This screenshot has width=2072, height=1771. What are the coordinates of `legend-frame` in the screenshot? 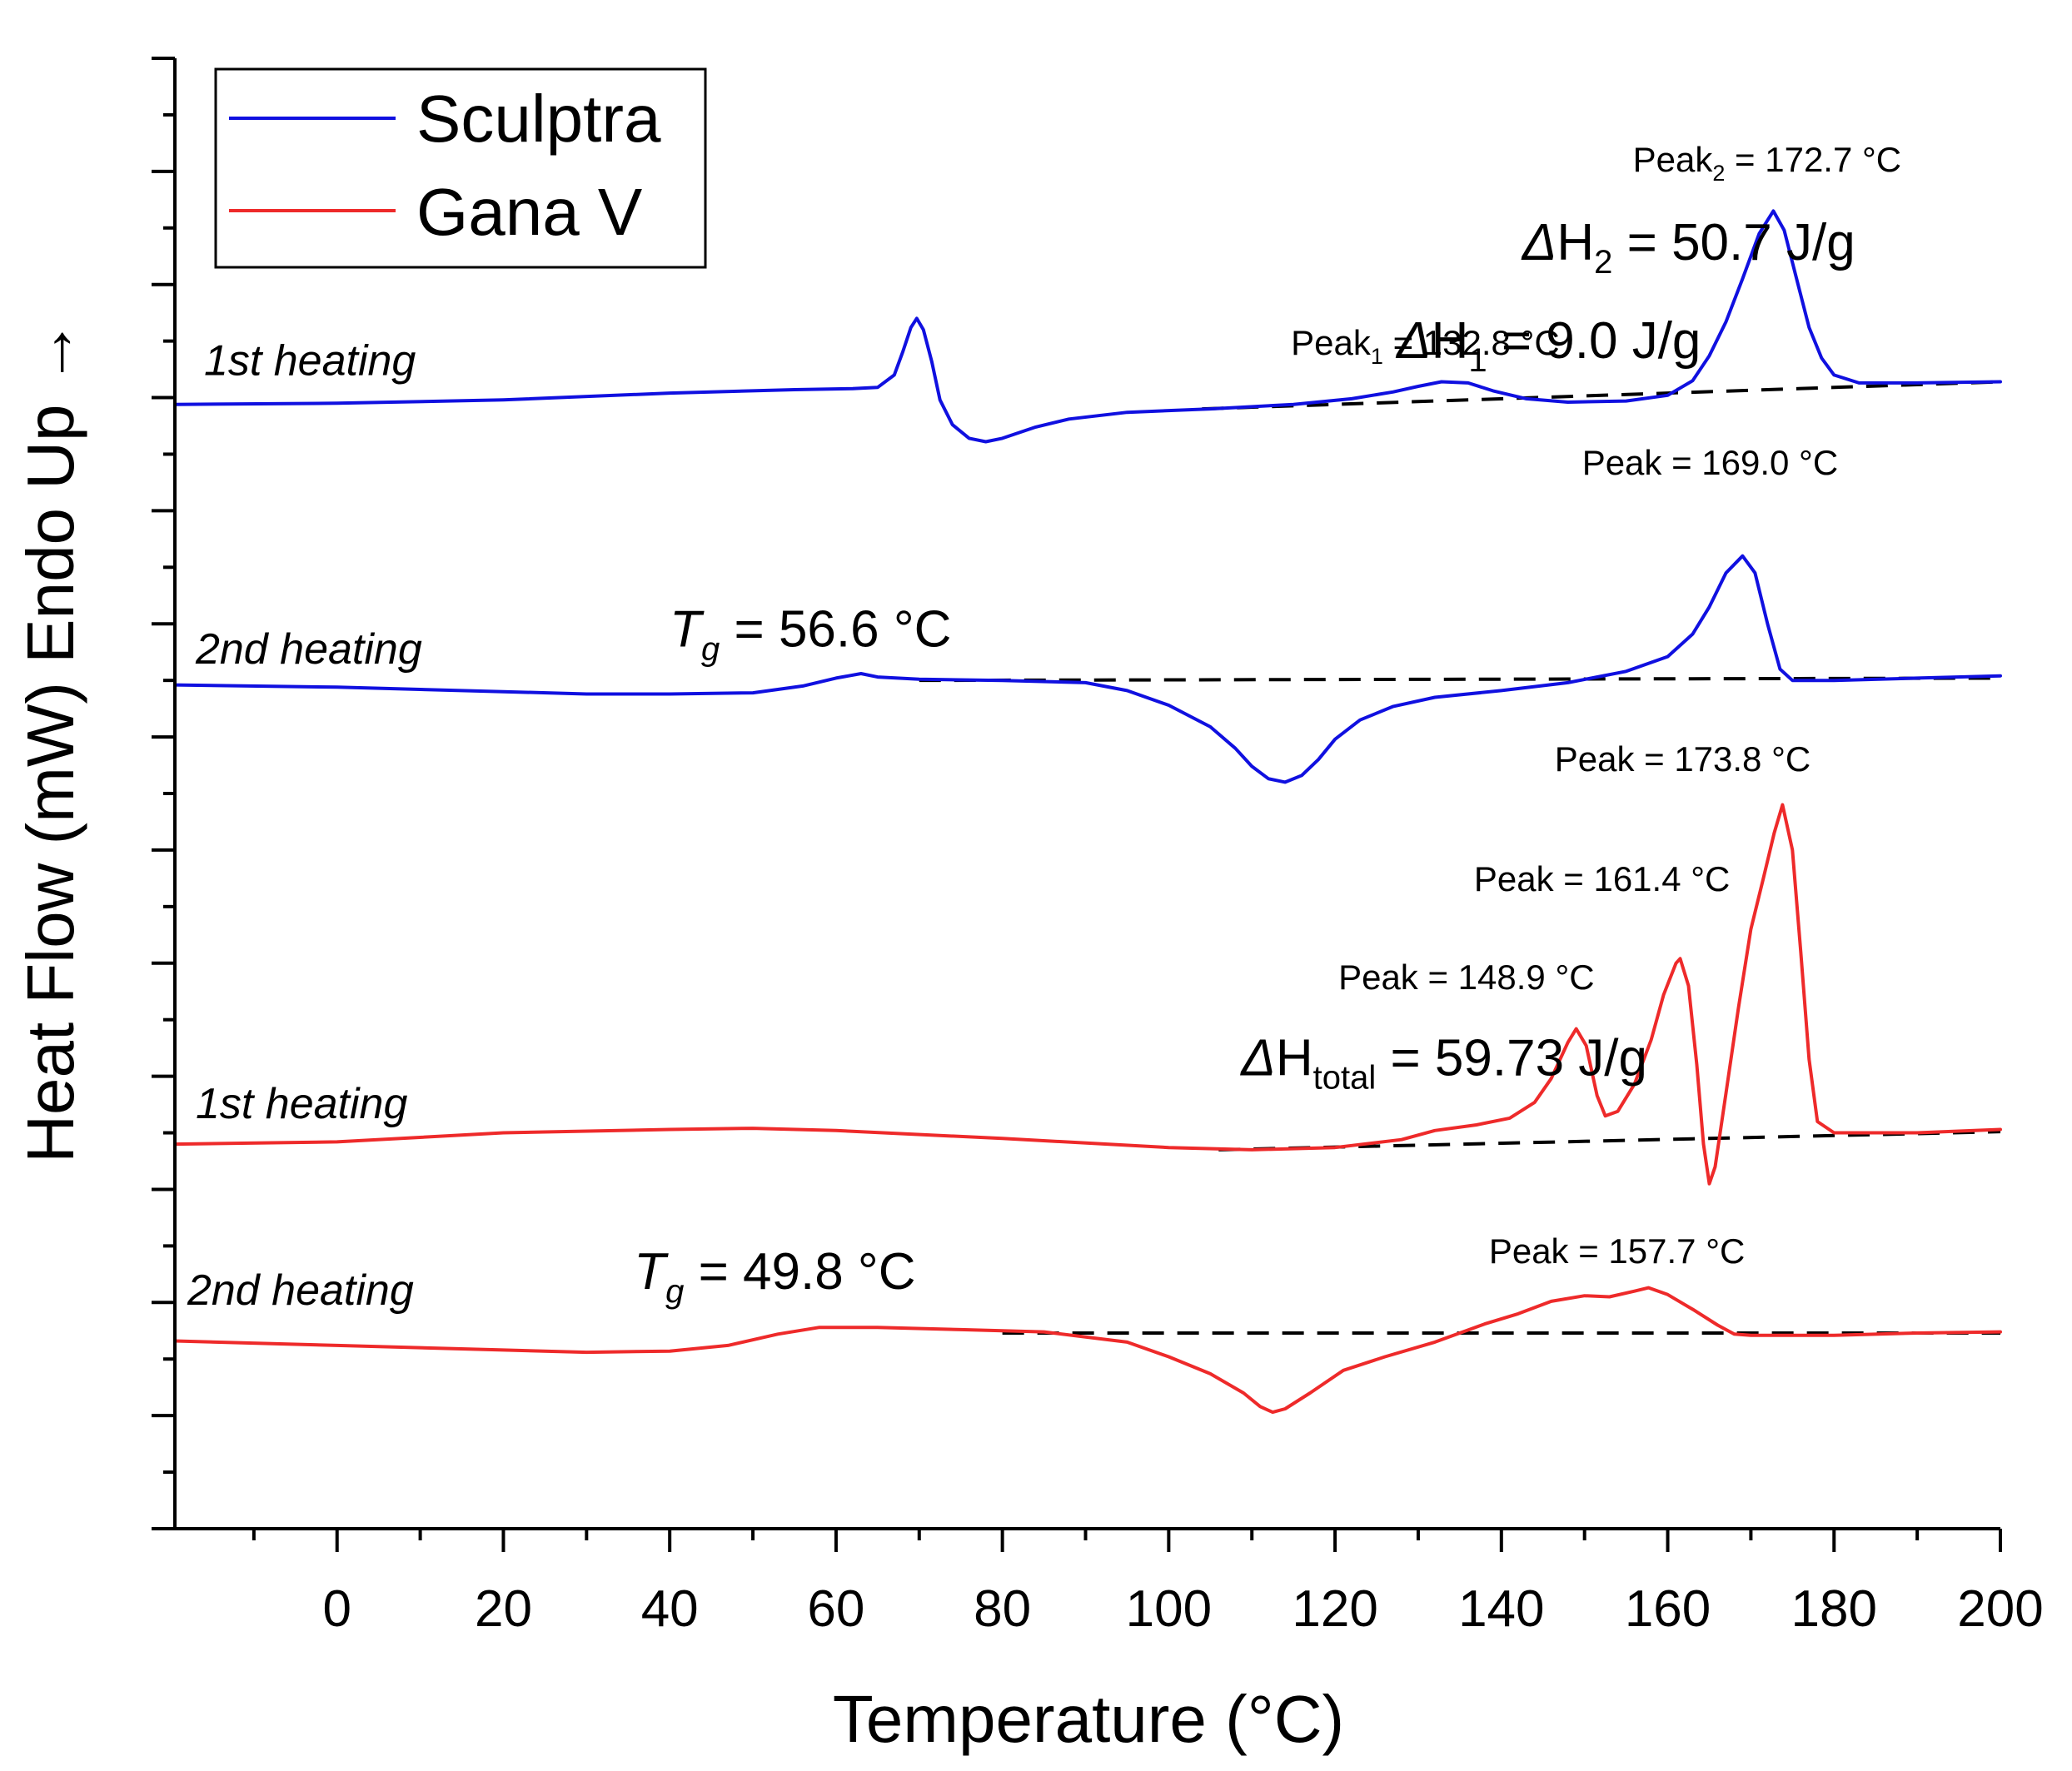 It's located at (460, 168).